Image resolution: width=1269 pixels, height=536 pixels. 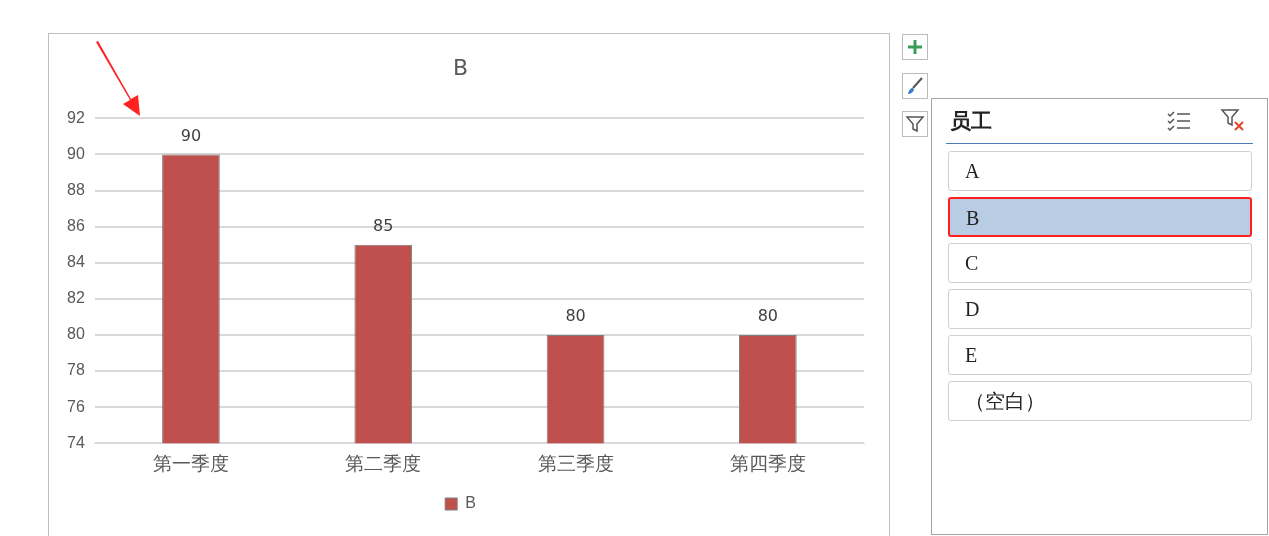 I want to click on category-label: （空白）, so click(x=1100, y=401).